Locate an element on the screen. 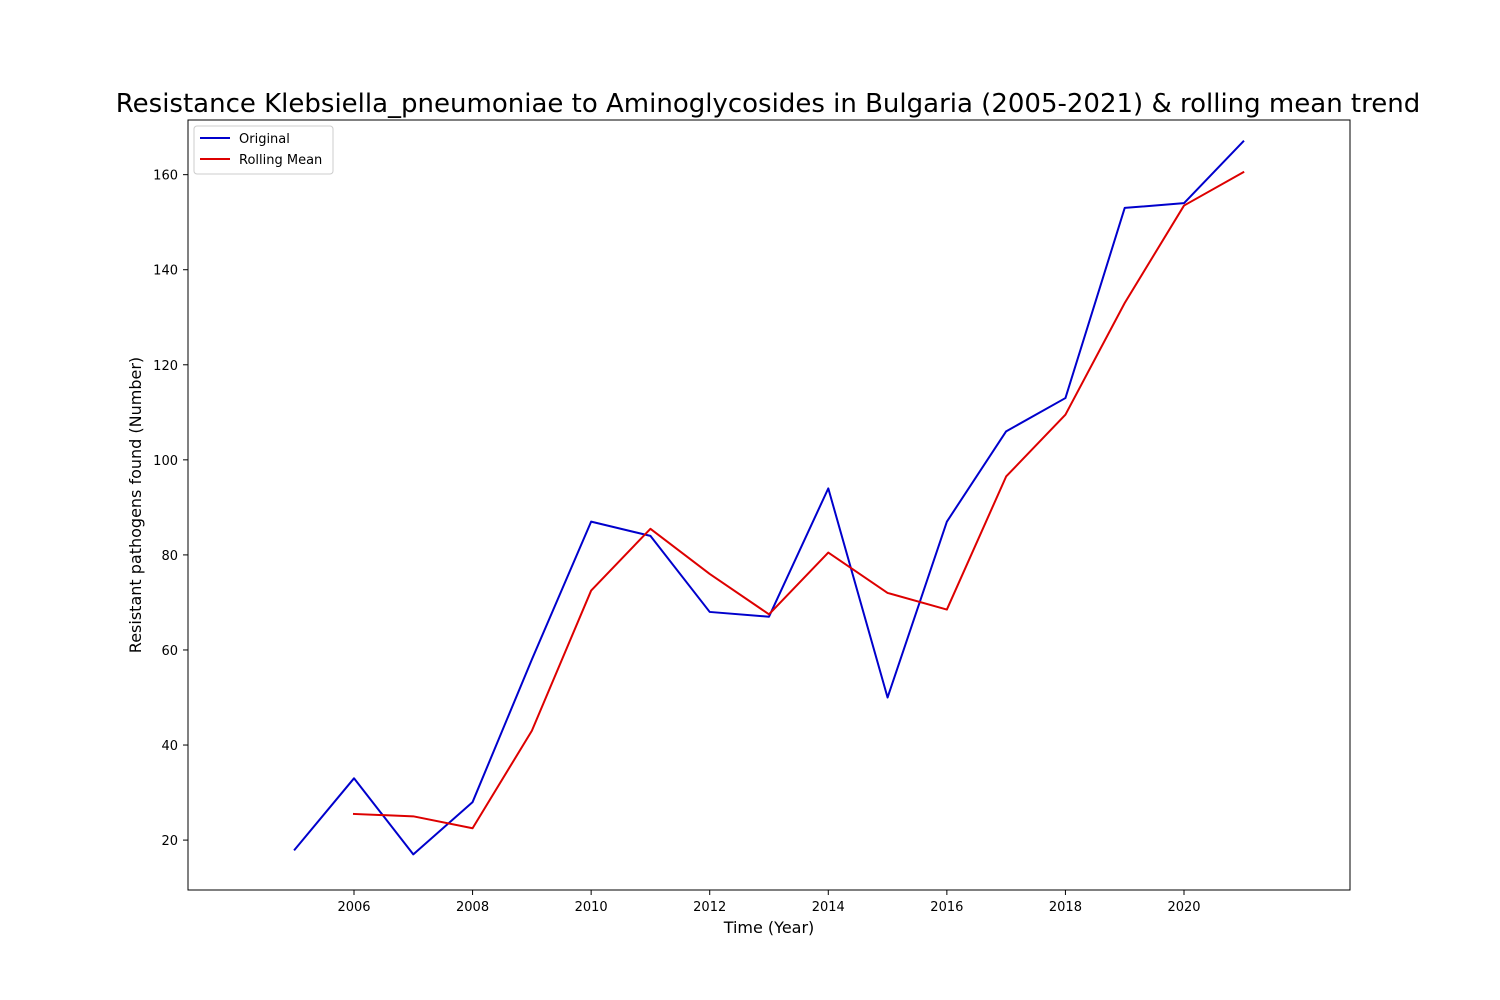 This screenshot has width=1500, height=1000. y-tick-label: 100 is located at coordinates (165, 461).